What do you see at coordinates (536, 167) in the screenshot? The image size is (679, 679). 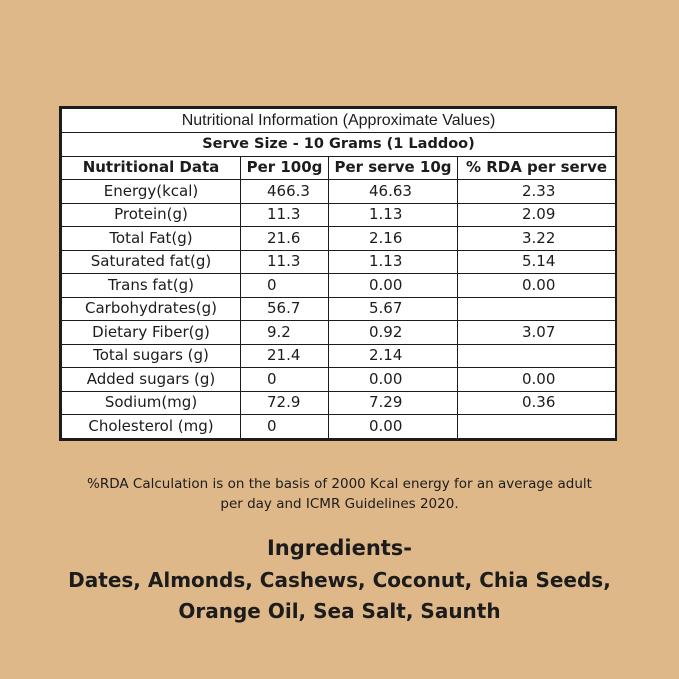 I see `header-rda: % RDA per serve` at bounding box center [536, 167].